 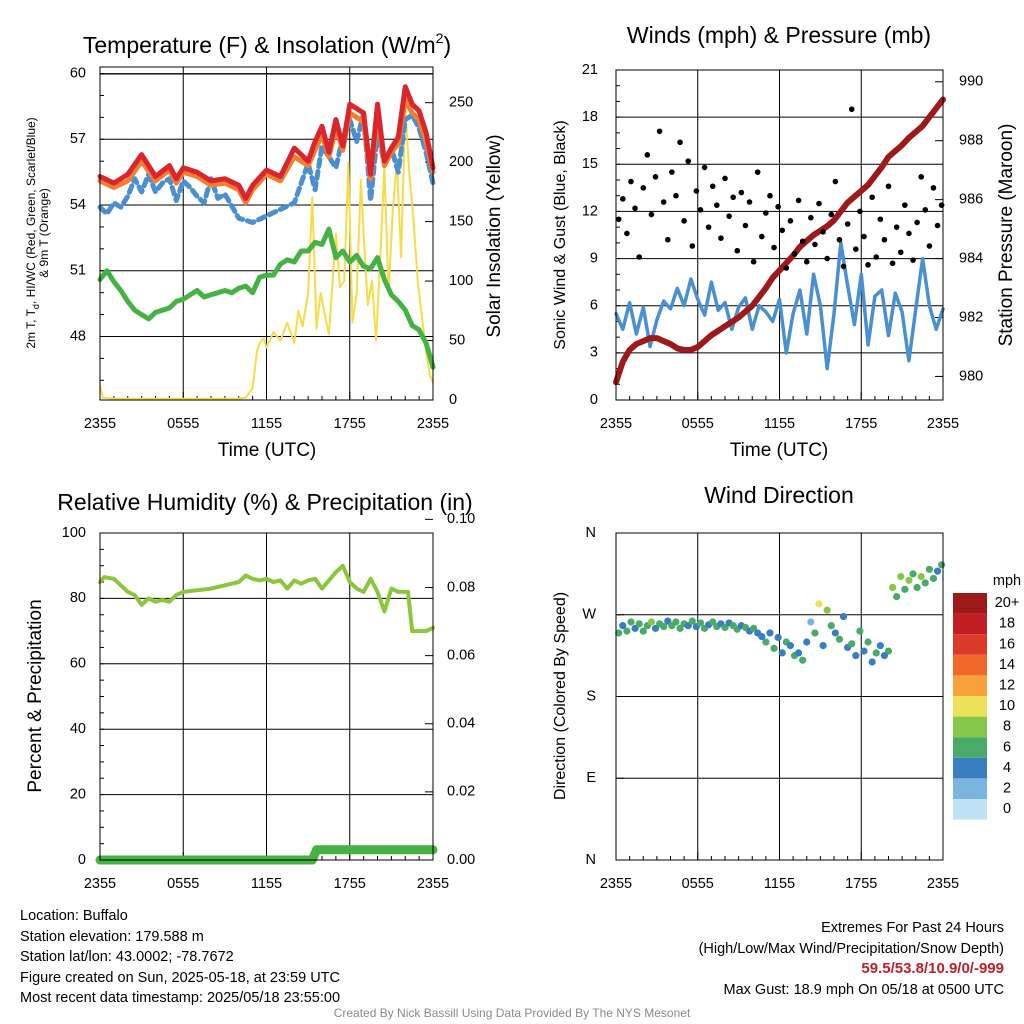 What do you see at coordinates (779, 306) in the screenshot?
I see `sonic-wind-line` at bounding box center [779, 306].